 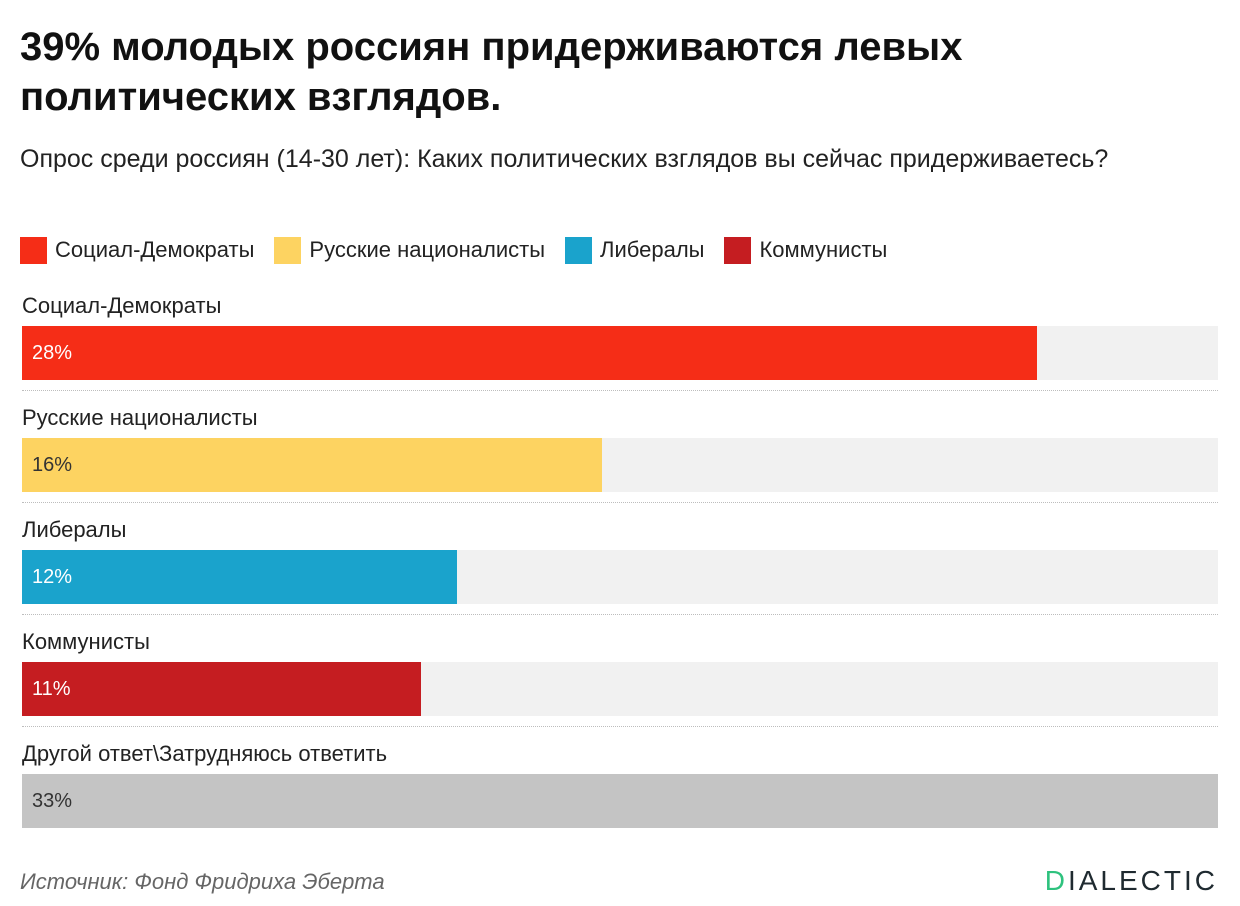 What do you see at coordinates (1056, 880) in the screenshot?
I see `brand-logo-initial: D` at bounding box center [1056, 880].